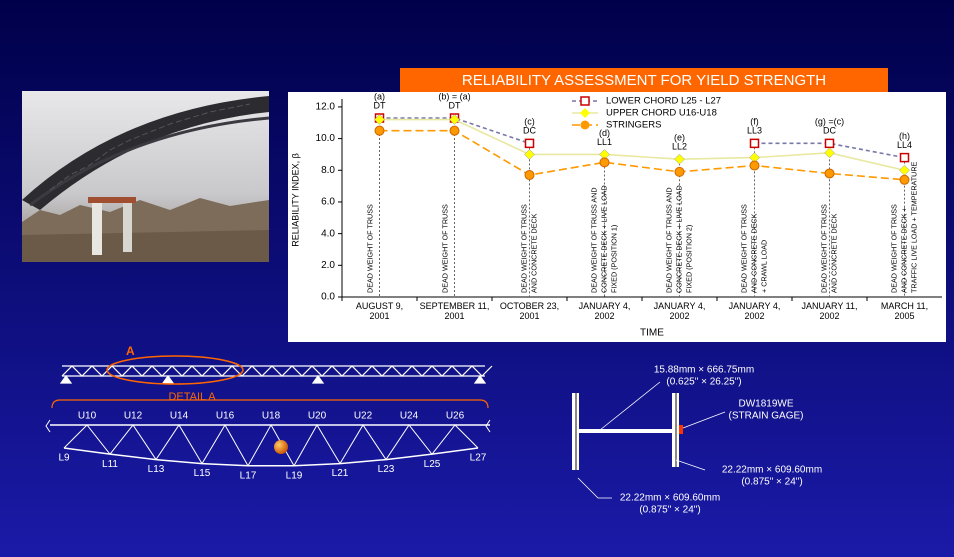 Image resolution: width=954 pixels, height=557 pixels. What do you see at coordinates (454, 96) in the screenshot?
I see `point-label: (b) = (a)` at bounding box center [454, 96].